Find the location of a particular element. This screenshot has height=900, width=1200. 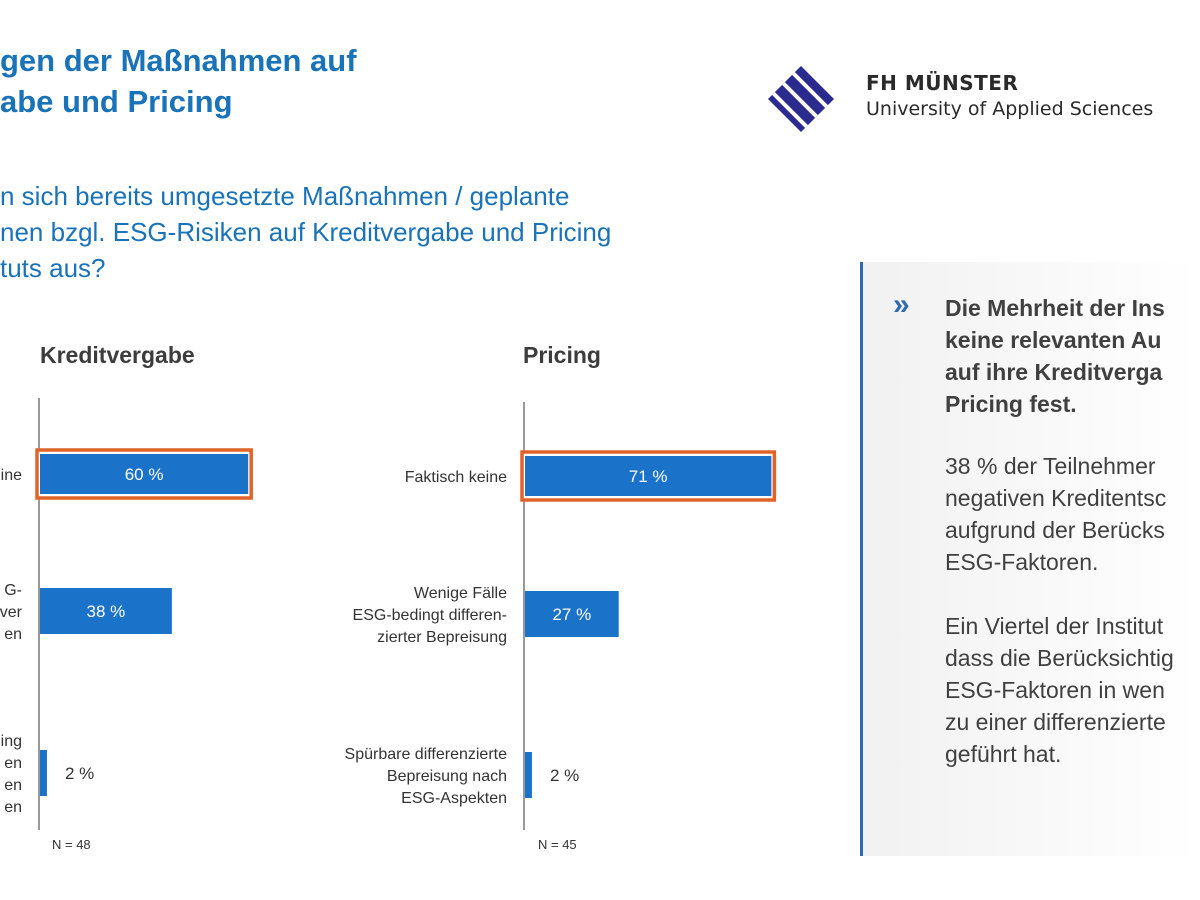

category-label: ine is located at coordinates (11, 475).